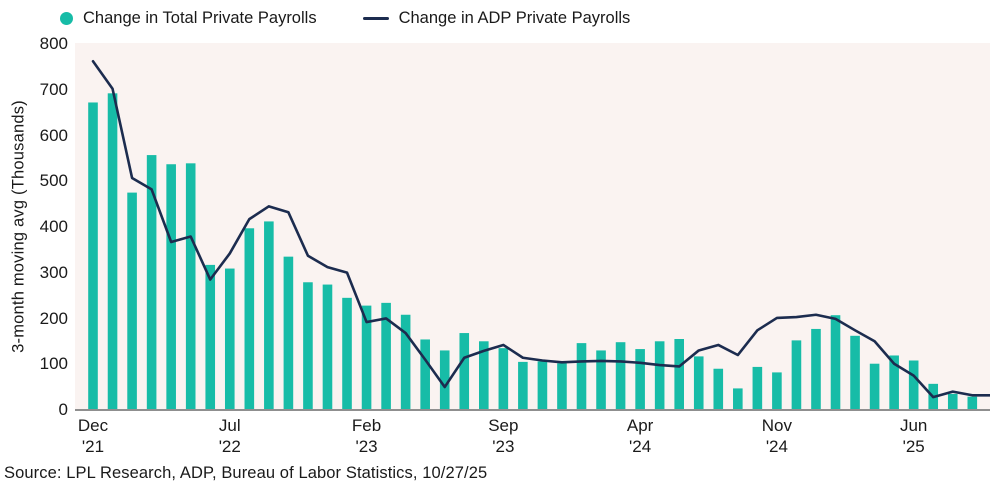 Image resolution: width=1000 pixels, height=492 pixels. Describe the element at coordinates (347, 353) in the screenshot. I see `bar-jan23` at that location.